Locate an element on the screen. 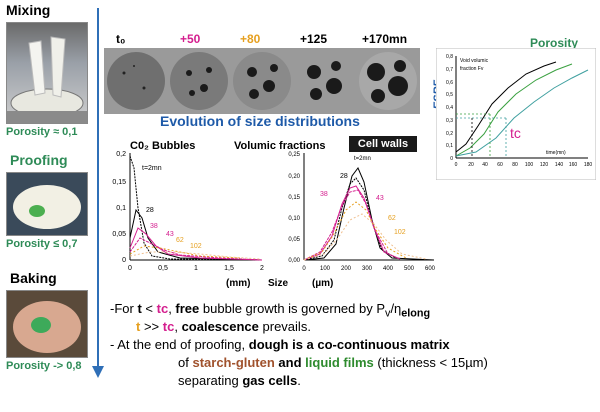  bubbles-curve-label: 28 is located at coordinates (150, 210).